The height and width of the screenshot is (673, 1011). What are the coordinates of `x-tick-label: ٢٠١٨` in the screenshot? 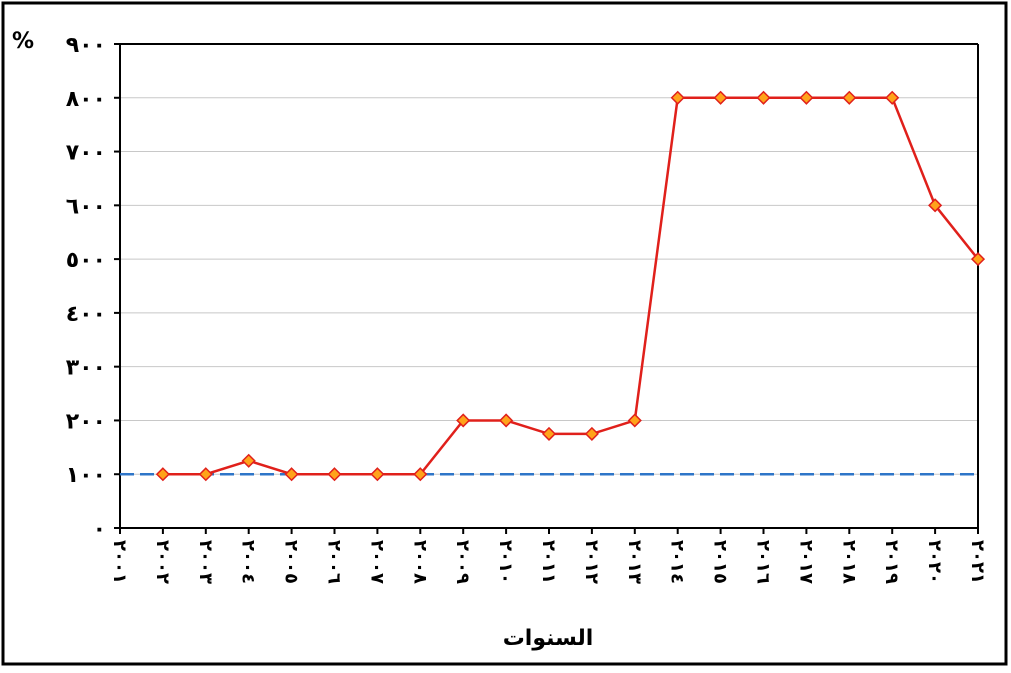 It's located at (848, 562).